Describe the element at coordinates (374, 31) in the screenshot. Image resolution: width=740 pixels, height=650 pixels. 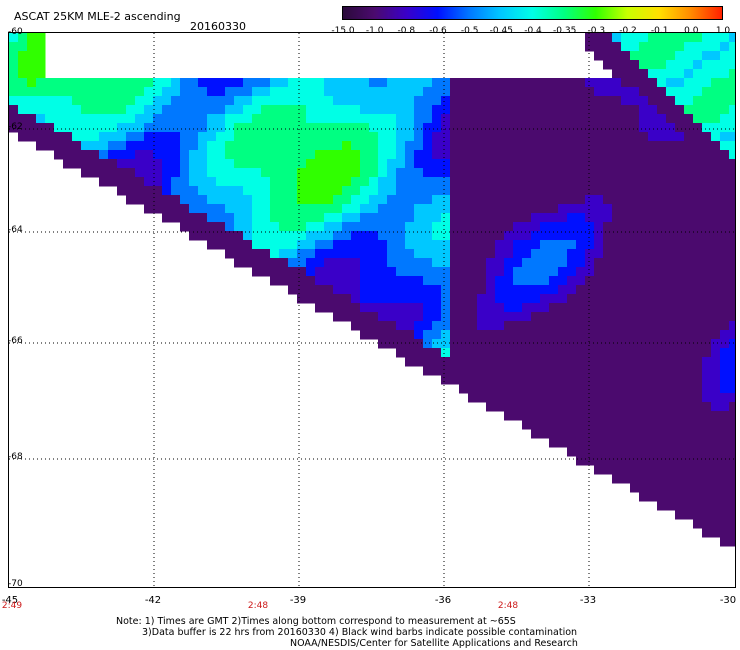
I see `color-scale-label: -1.0` at that location.